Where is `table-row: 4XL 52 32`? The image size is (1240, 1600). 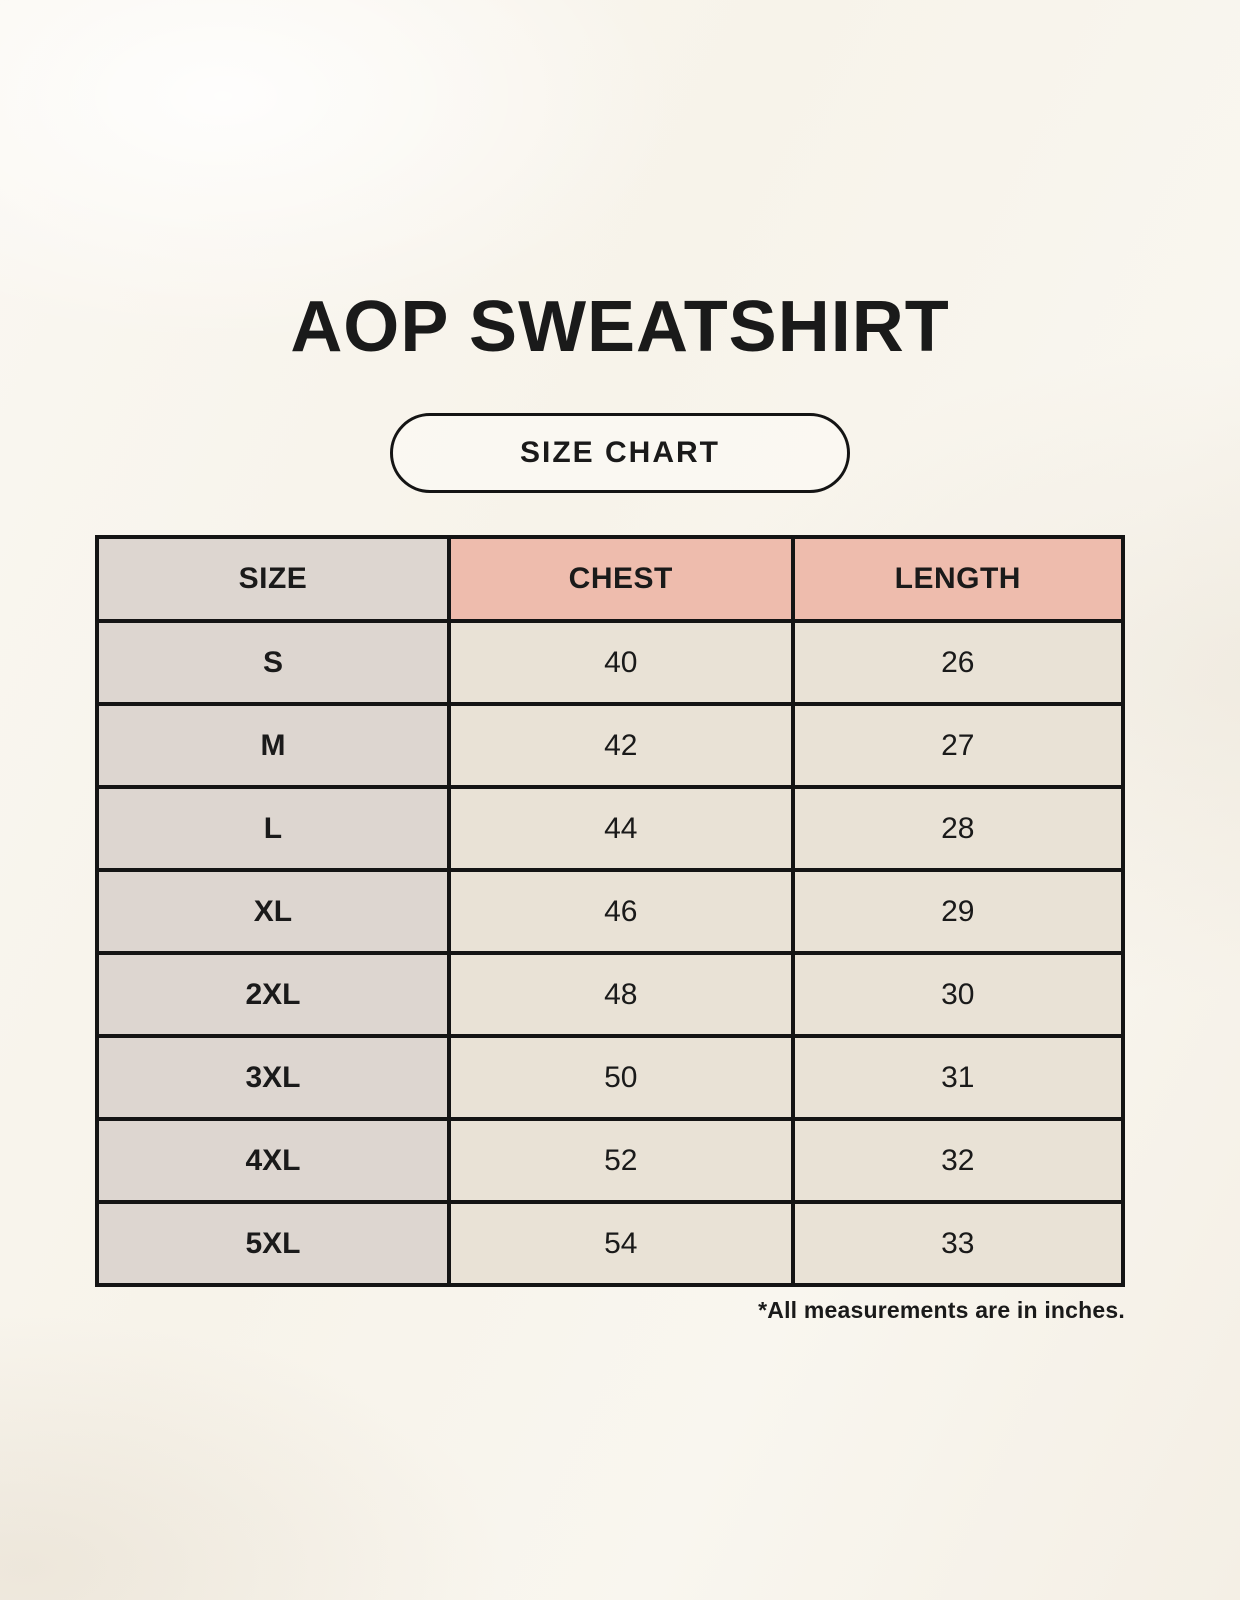
table-row: 4XL 52 32 is located at coordinates (610, 1161).